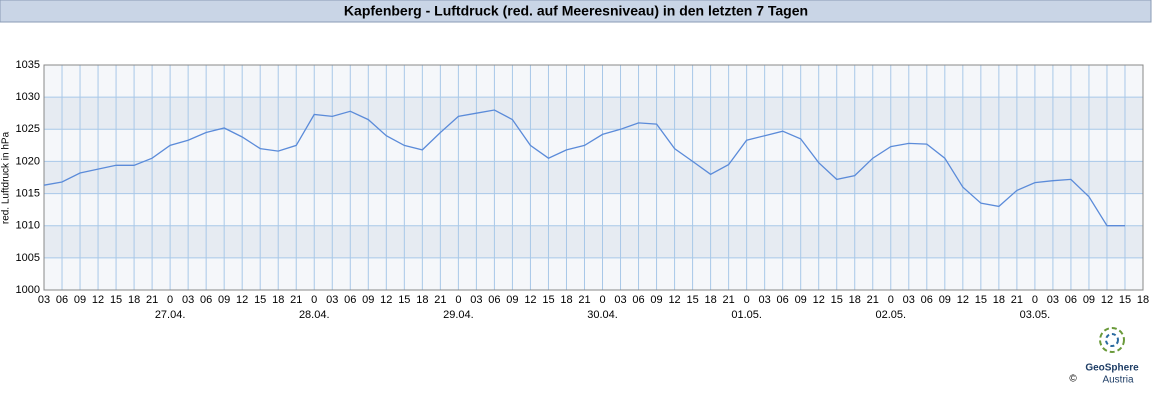 This screenshot has height=405, width=1152. I want to click on logo: GeoSphere Austria ©, so click(1104, 356).